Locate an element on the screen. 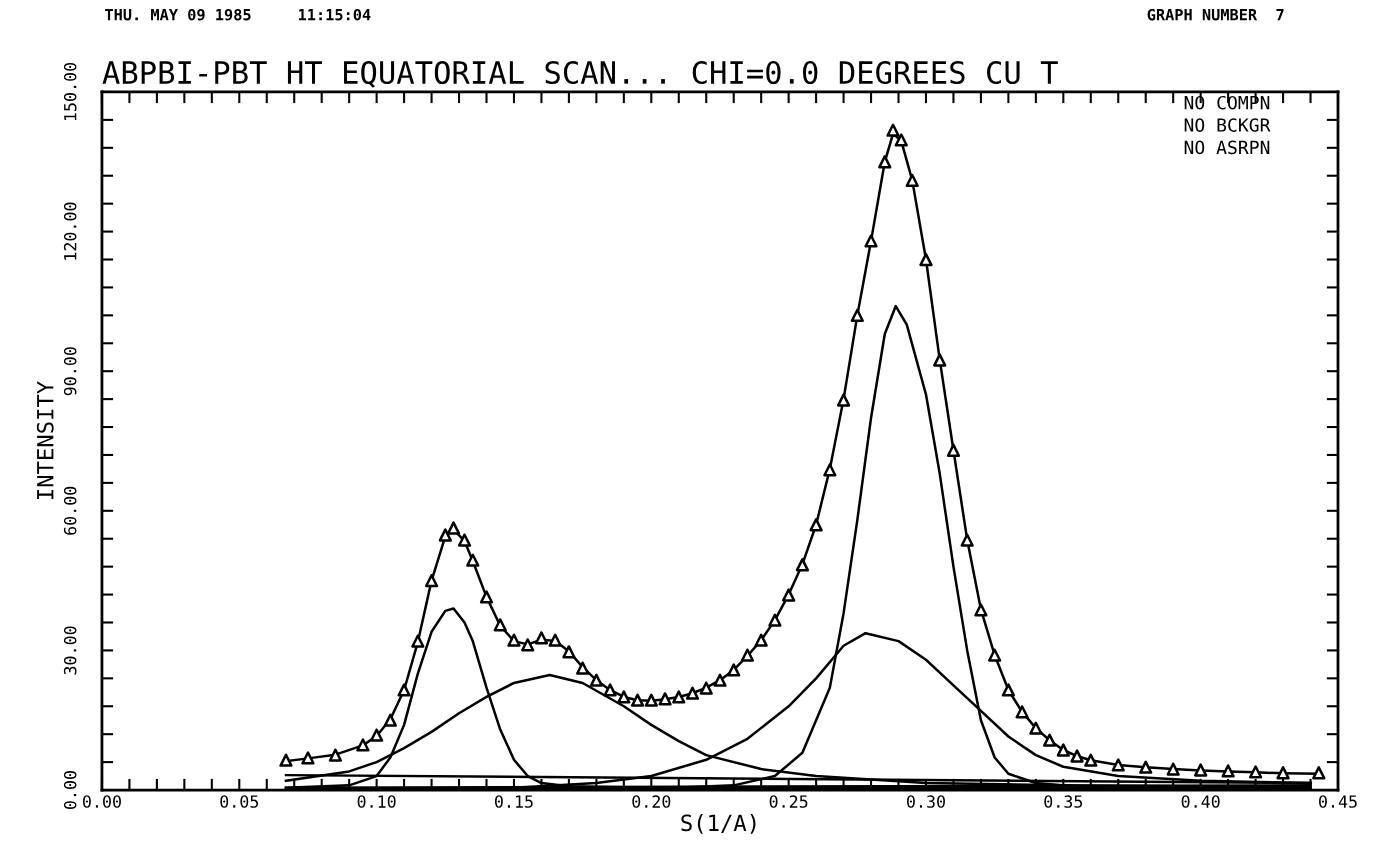 This screenshot has height=862, width=1374. x-tick-label: 0.10 is located at coordinates (376, 801).